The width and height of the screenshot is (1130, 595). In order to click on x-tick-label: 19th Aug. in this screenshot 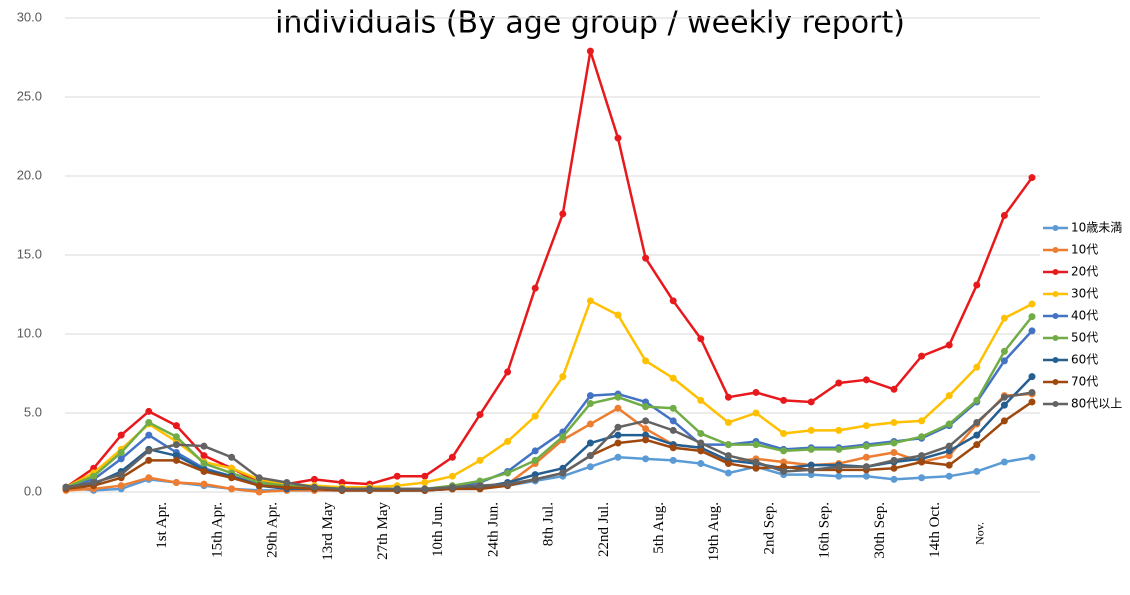, I will do `click(714, 531)`.